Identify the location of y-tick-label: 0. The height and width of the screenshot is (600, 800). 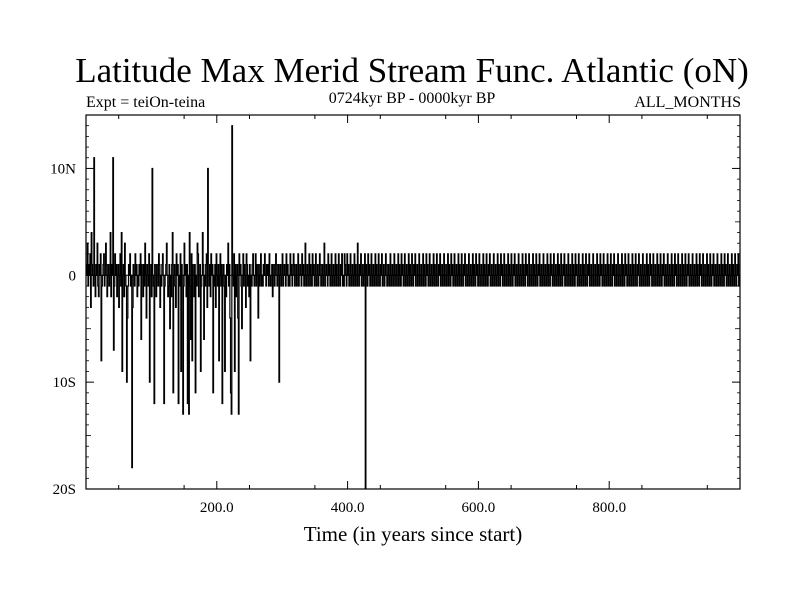
(73, 276).